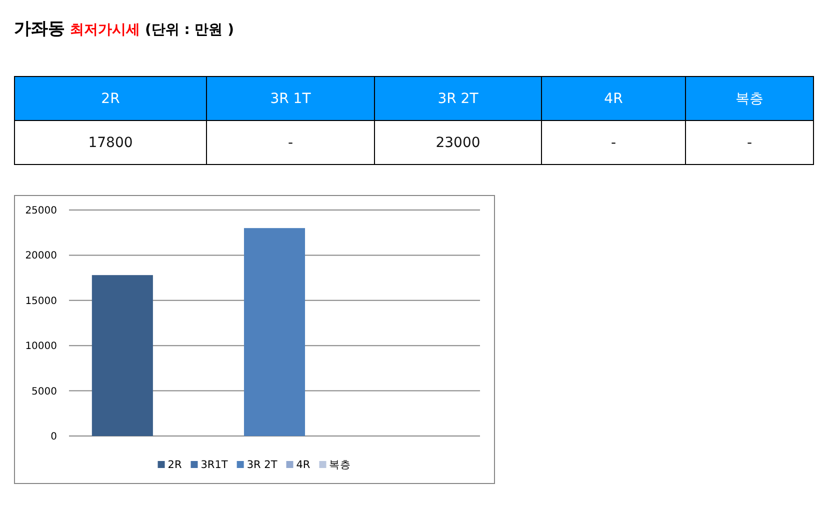 This screenshot has height=519, width=829. Describe the element at coordinates (303, 465) in the screenshot. I see `legend-label: 4R` at that location.